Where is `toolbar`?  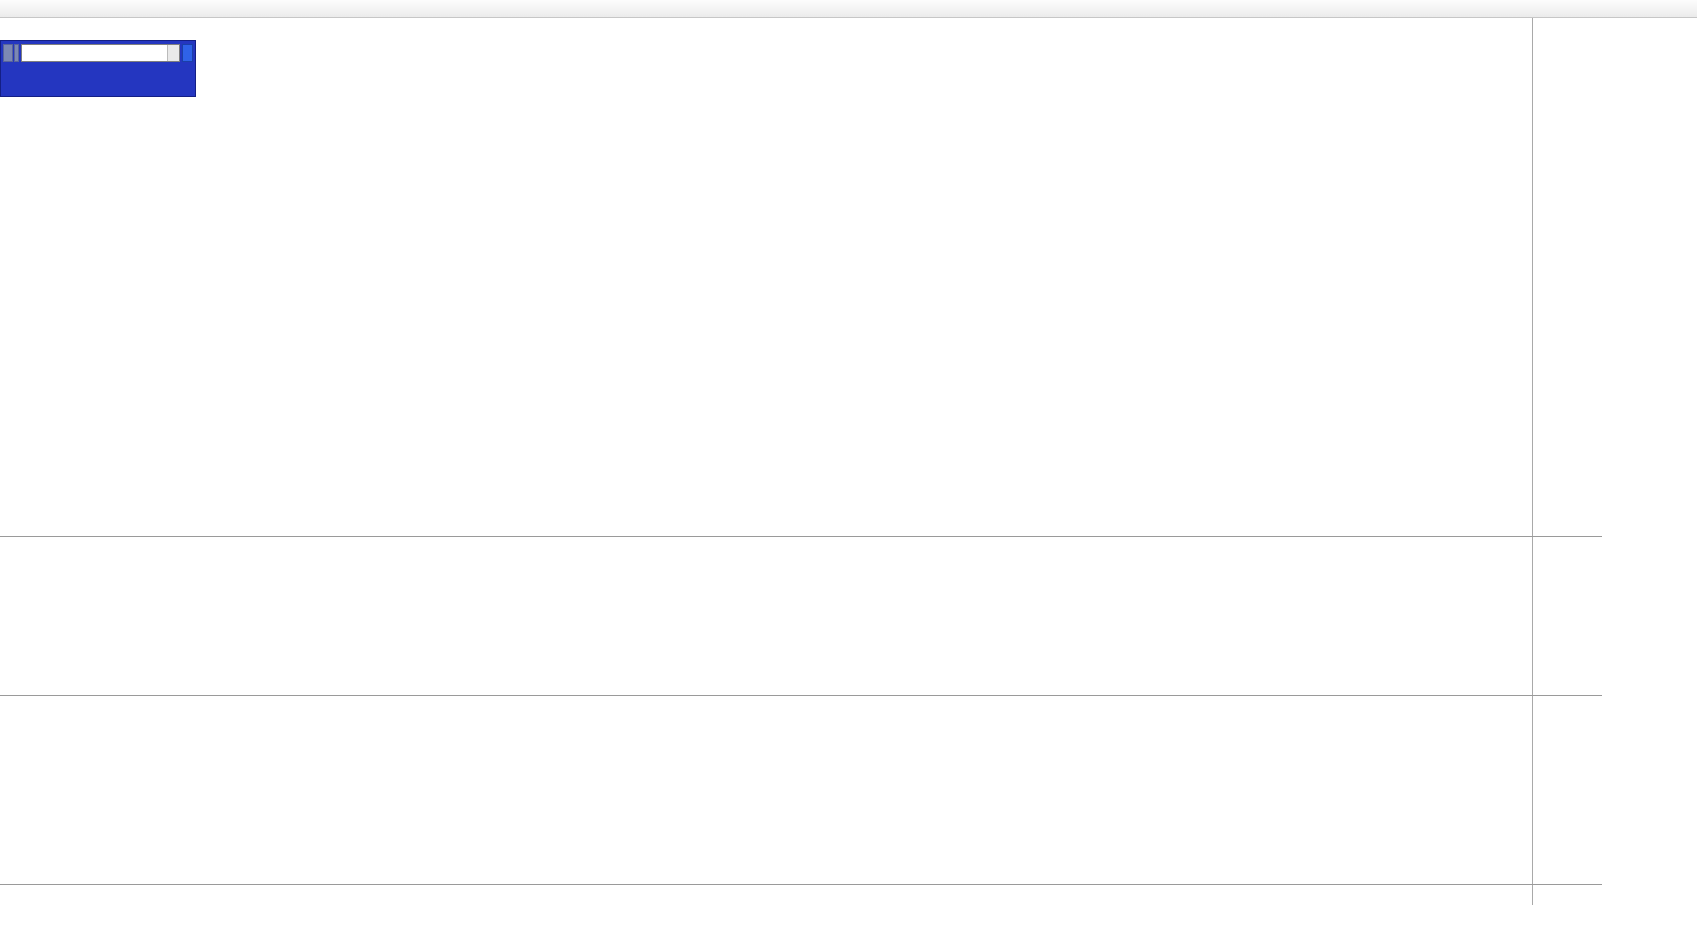
toolbar is located at coordinates (848, 9).